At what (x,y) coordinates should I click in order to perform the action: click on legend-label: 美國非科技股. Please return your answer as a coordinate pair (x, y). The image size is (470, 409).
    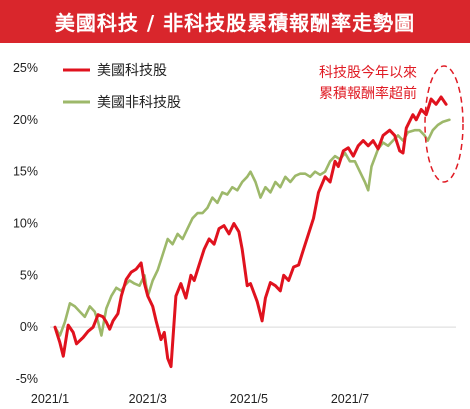
    Looking at the image, I should click on (139, 103).